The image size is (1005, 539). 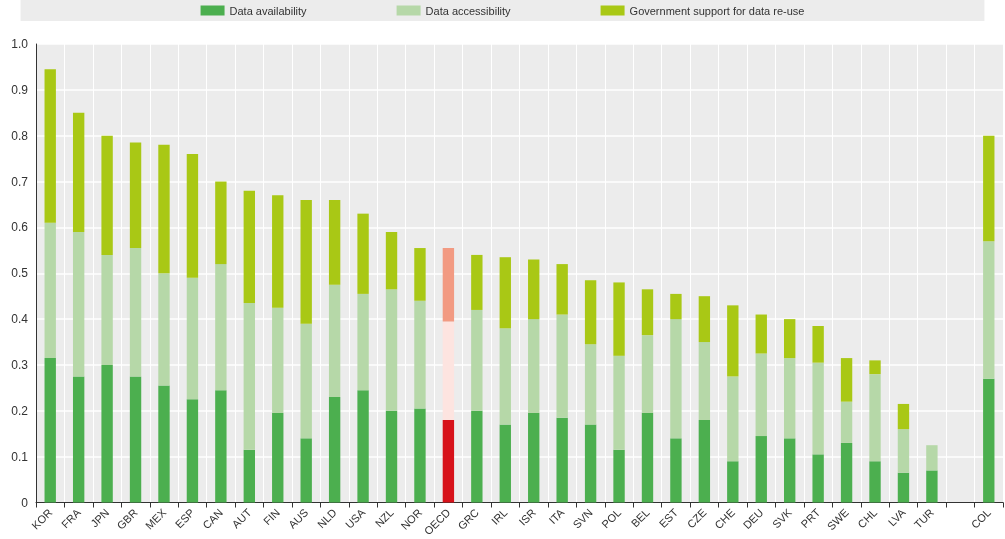 What do you see at coordinates (20, 227) in the screenshot?
I see `y-tick-label: 0.6` at bounding box center [20, 227].